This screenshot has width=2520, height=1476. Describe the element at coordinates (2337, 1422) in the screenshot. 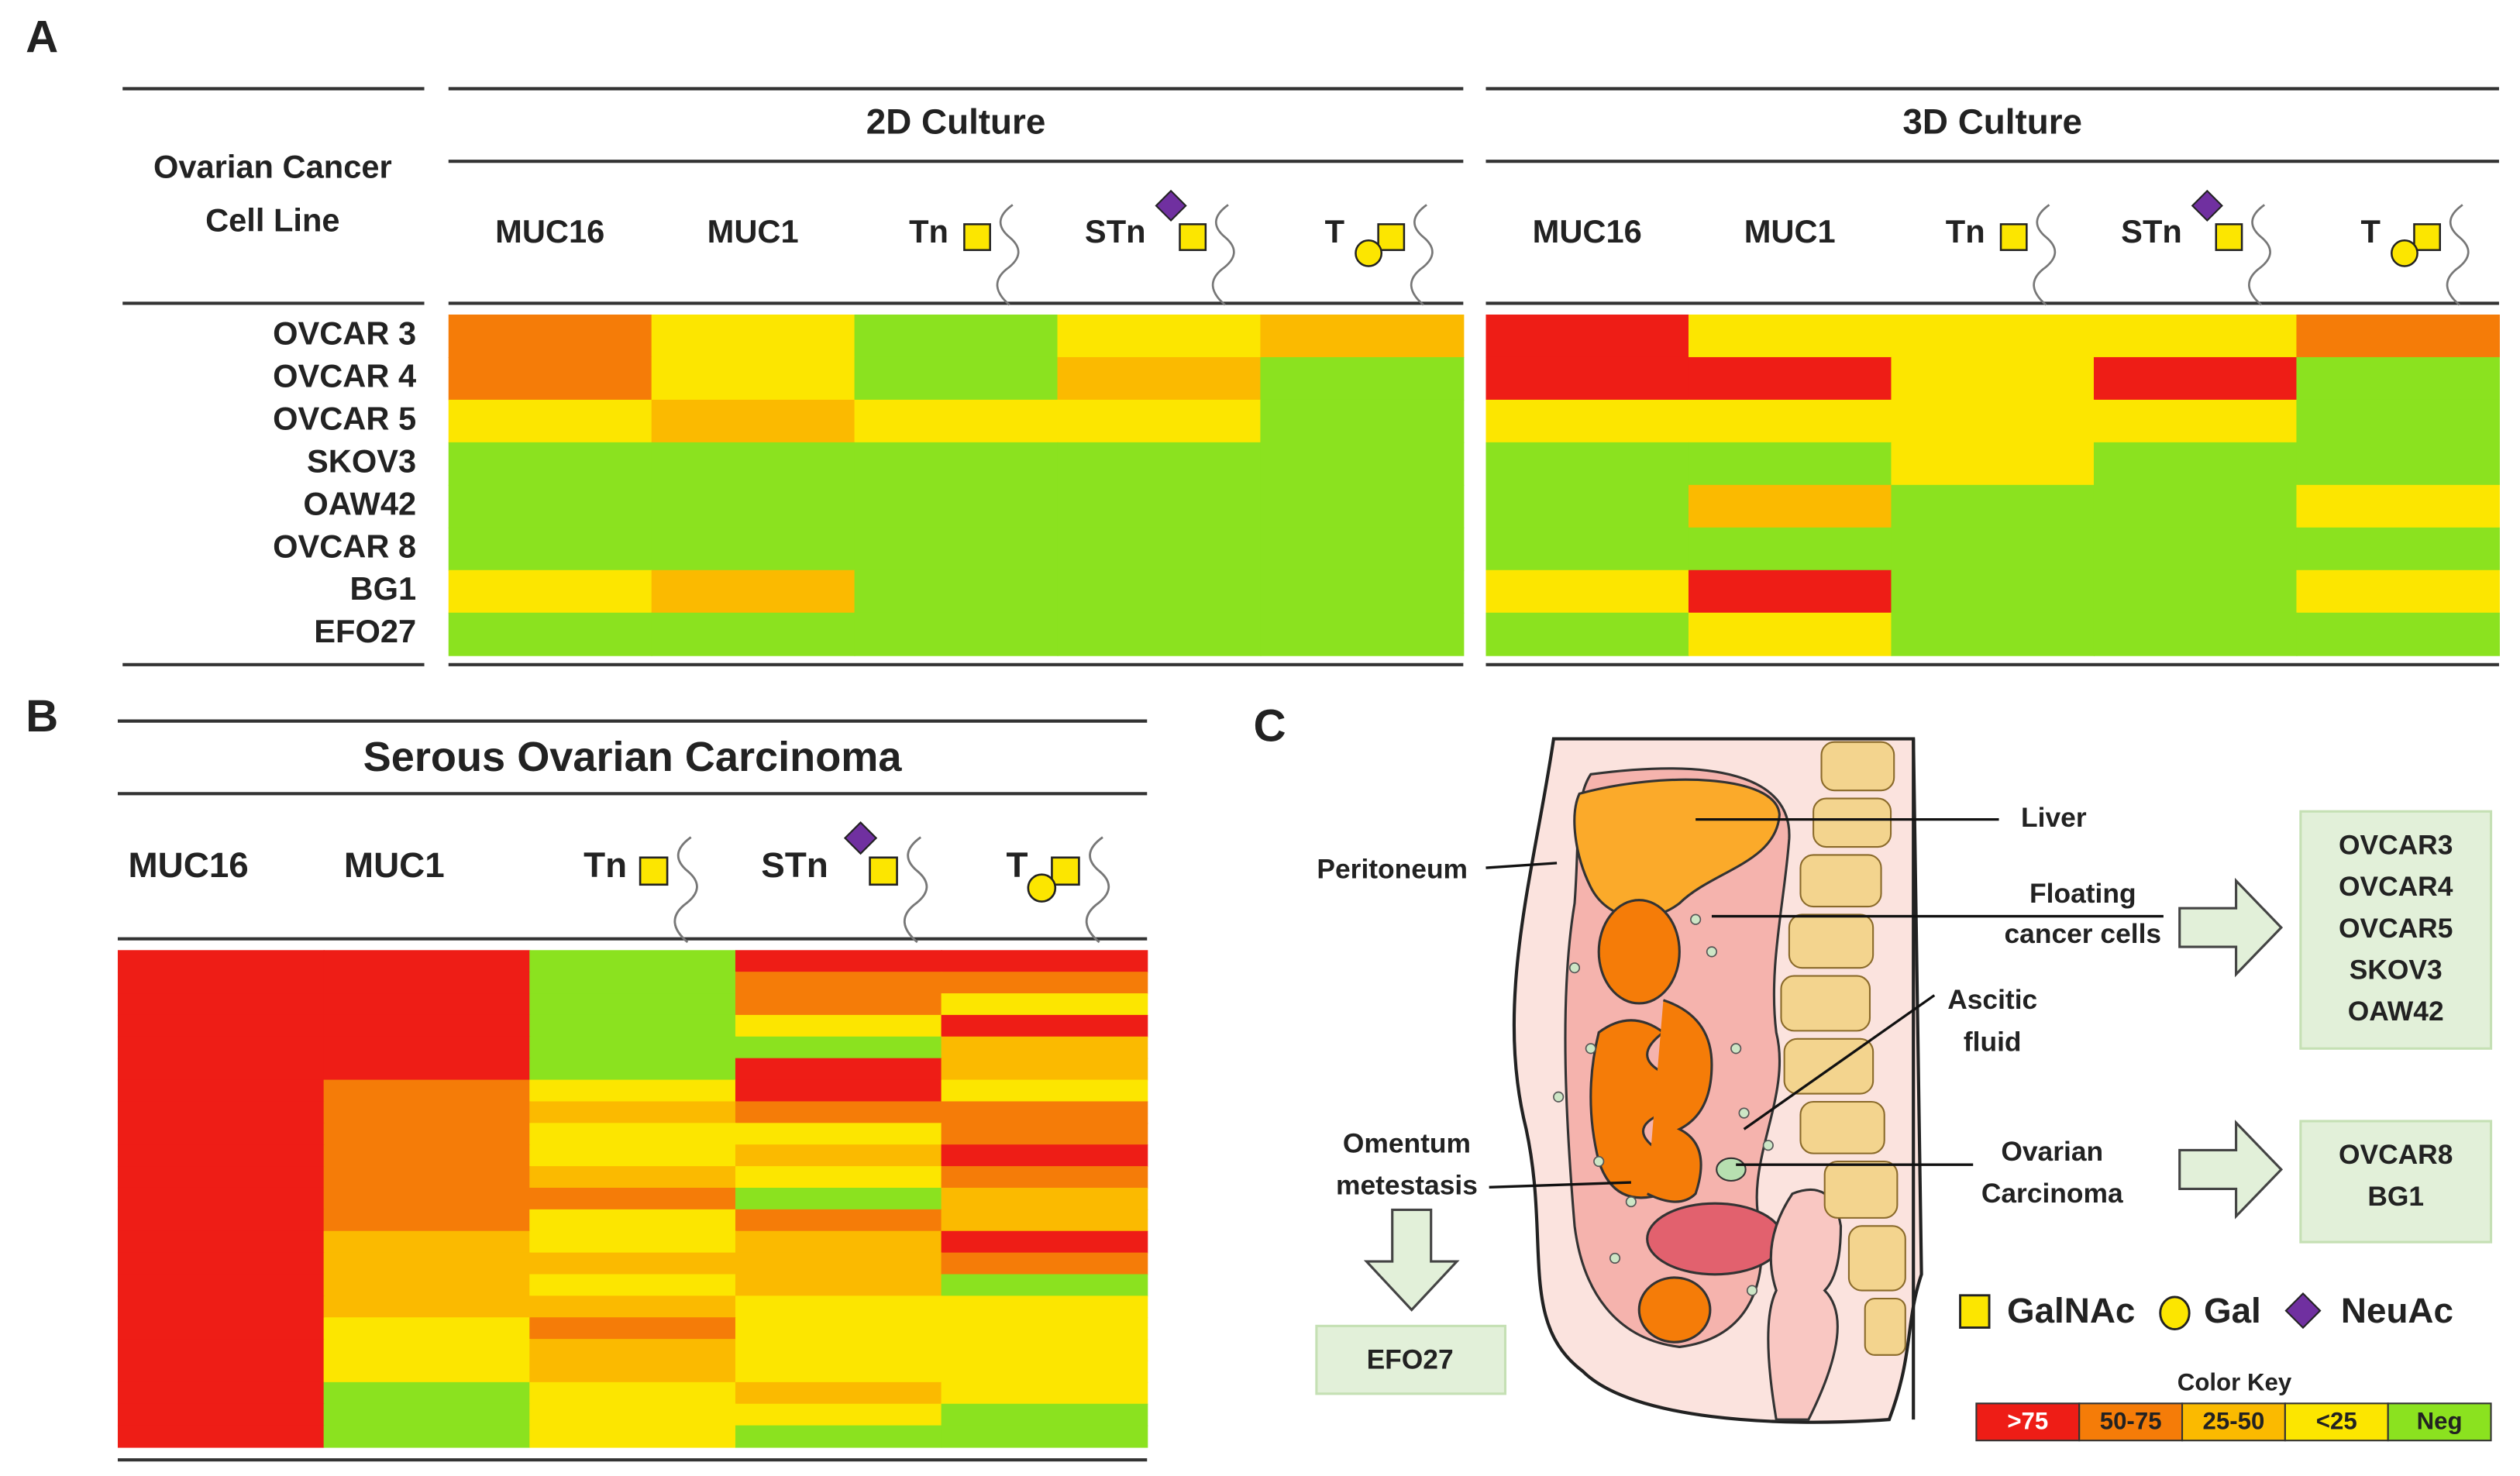

I see `color-key-label: <25` at that location.